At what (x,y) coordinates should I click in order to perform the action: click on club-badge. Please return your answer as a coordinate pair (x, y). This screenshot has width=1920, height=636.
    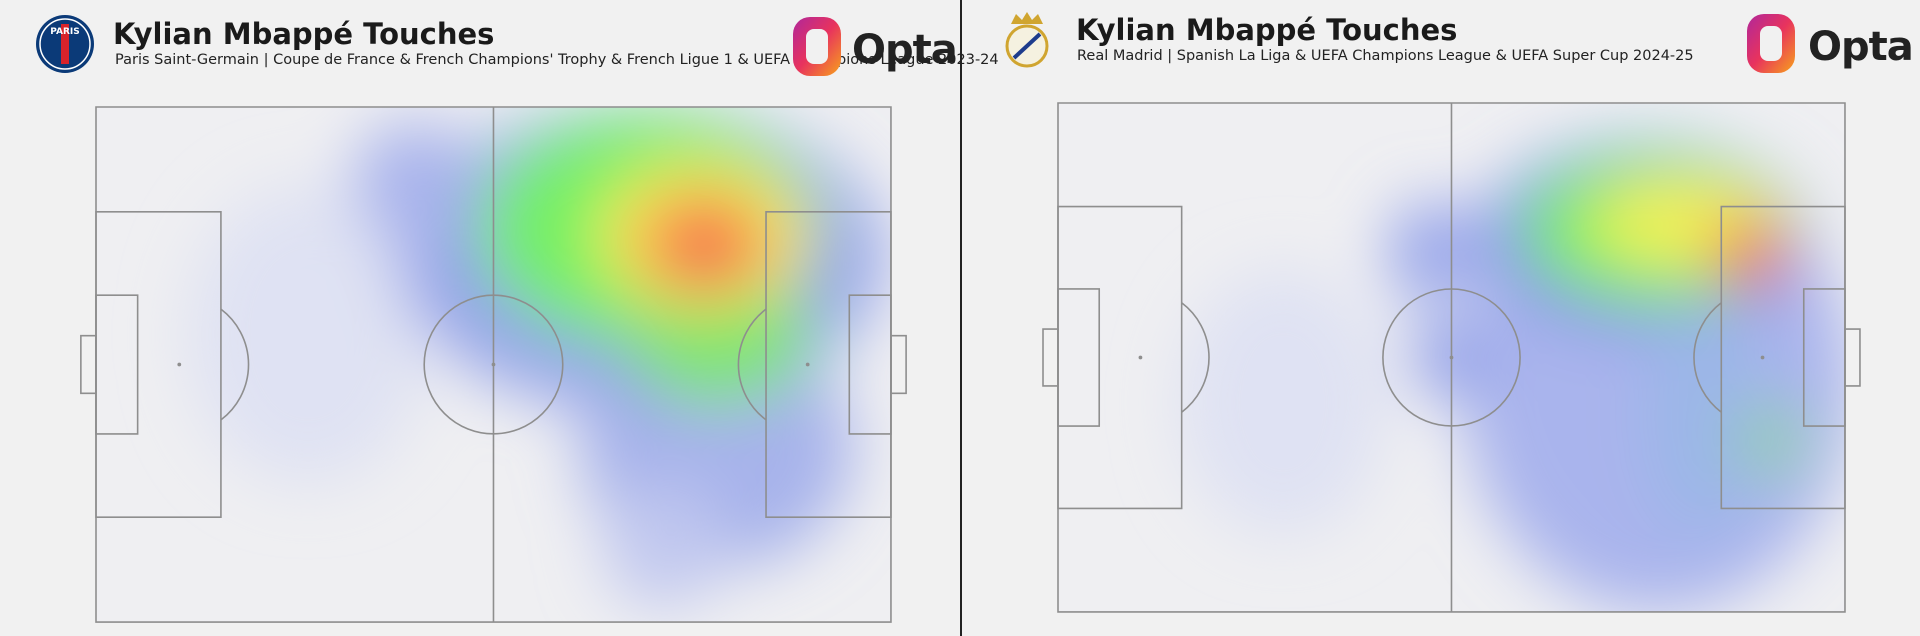
    Looking at the image, I should click on (1027, 40).